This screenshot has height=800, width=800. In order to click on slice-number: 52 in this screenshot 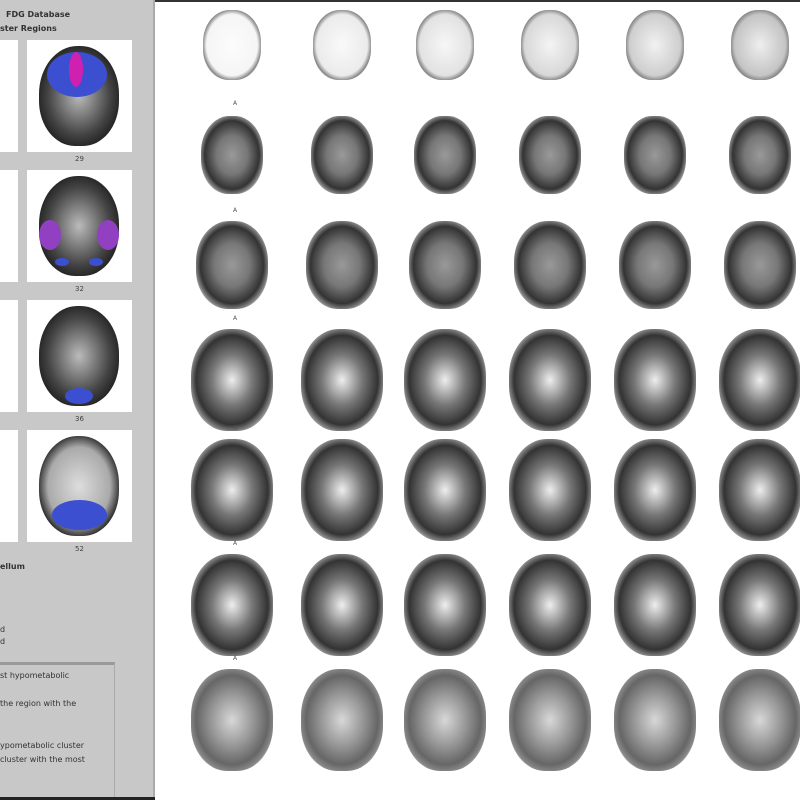, I will do `click(79, 549)`.